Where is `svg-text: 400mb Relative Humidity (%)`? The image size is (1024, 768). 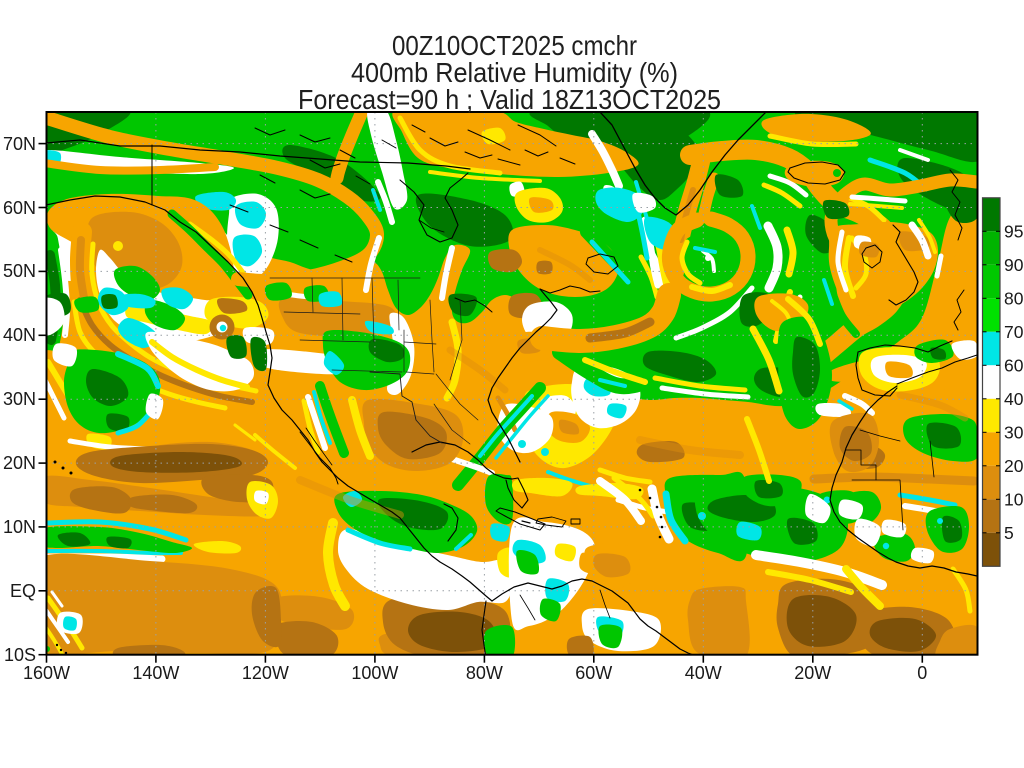 svg-text: 400mb Relative Humidity (%) is located at coordinates (514, 72).